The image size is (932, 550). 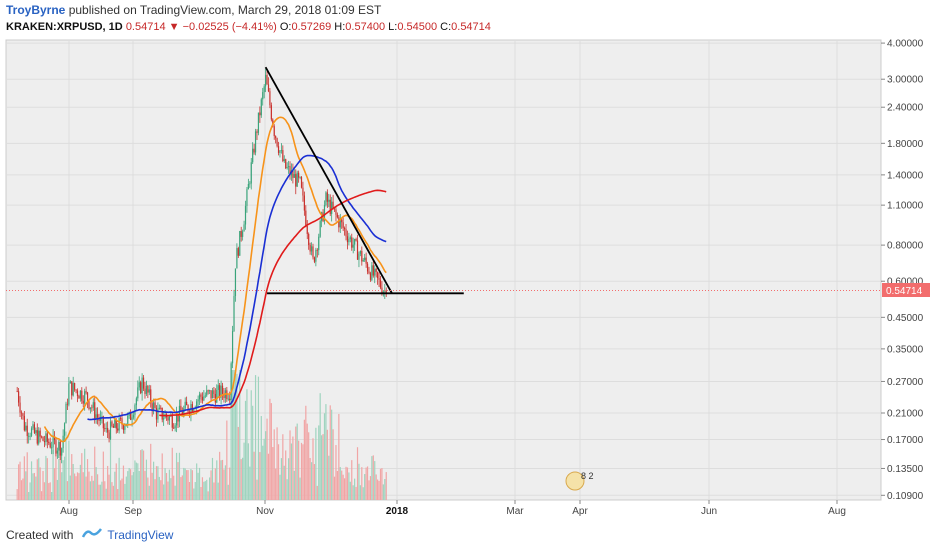 What do you see at coordinates (140, 534) in the screenshot?
I see `tradingview-link: TradingView` at bounding box center [140, 534].